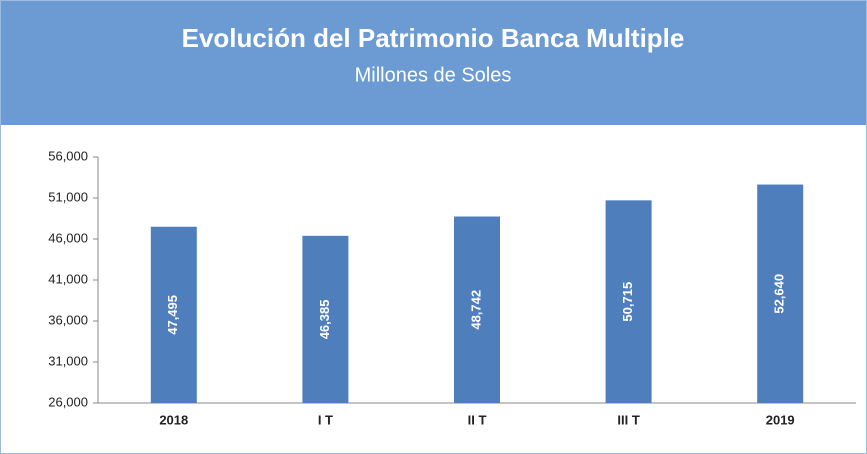 The image size is (867, 454). What do you see at coordinates (68, 155) in the screenshot?
I see `y-tick-label: 56,000` at bounding box center [68, 155].